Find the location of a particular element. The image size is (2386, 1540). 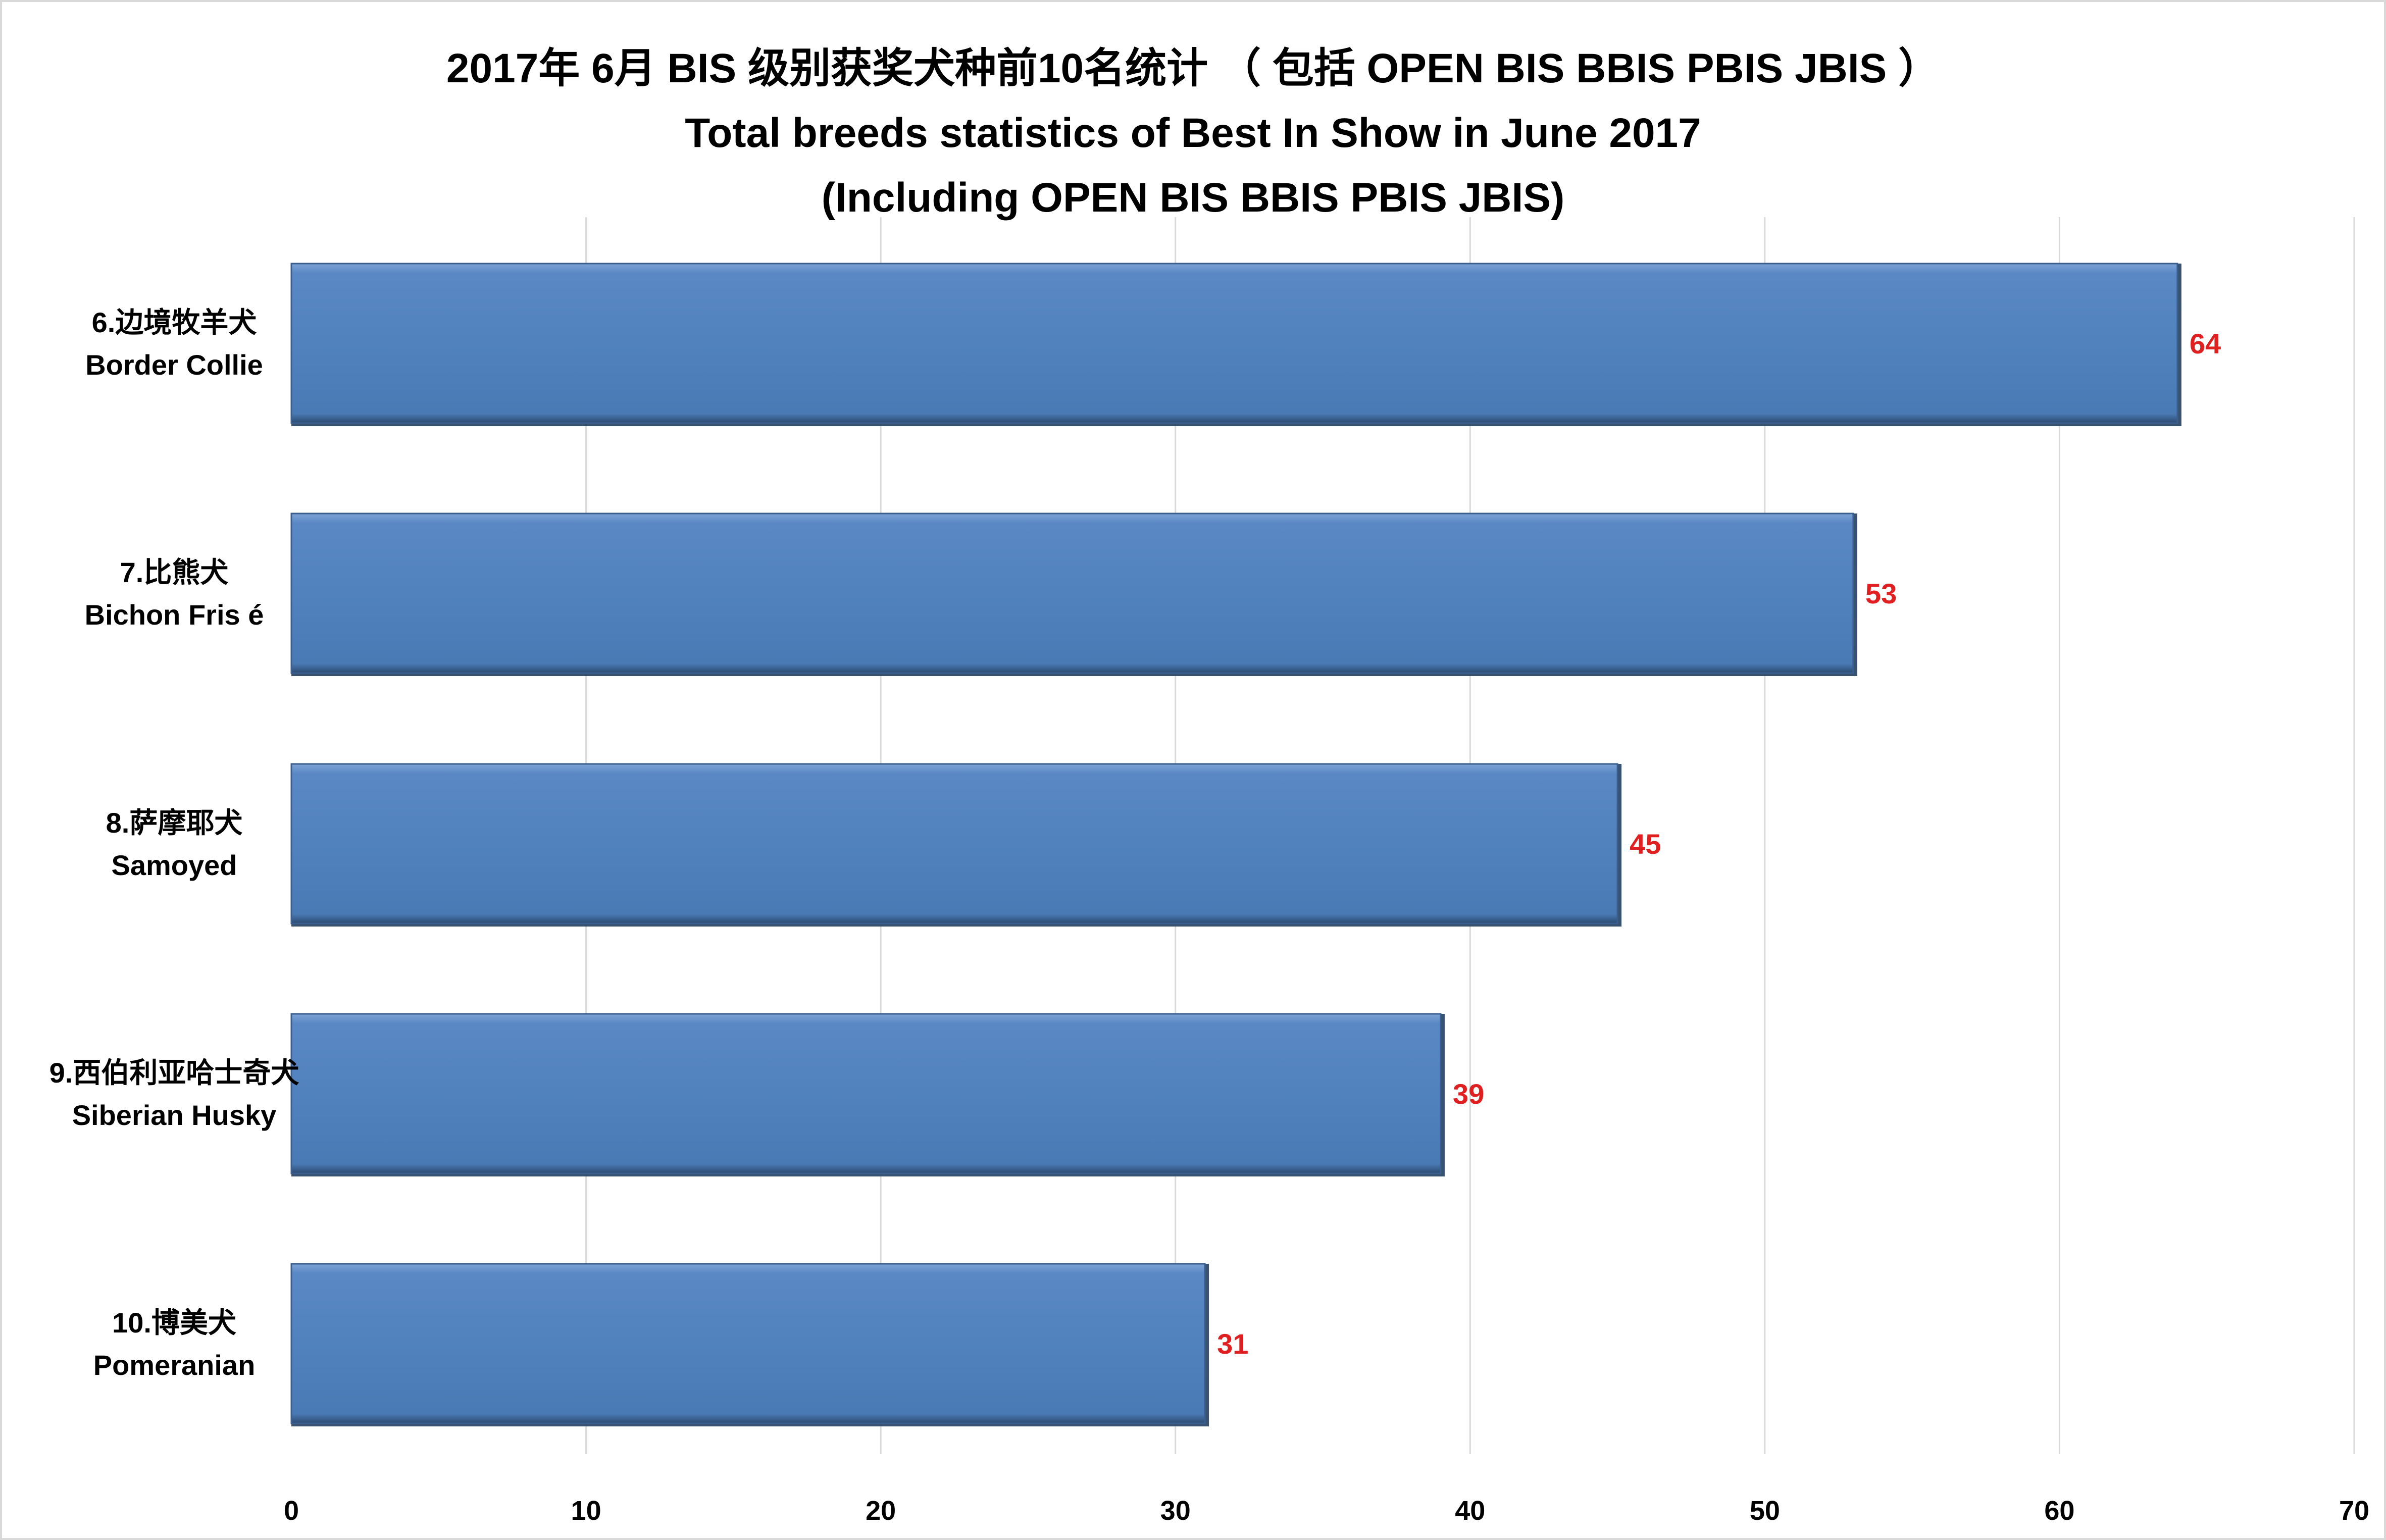

x-tick-label: 20 is located at coordinates (881, 1511).